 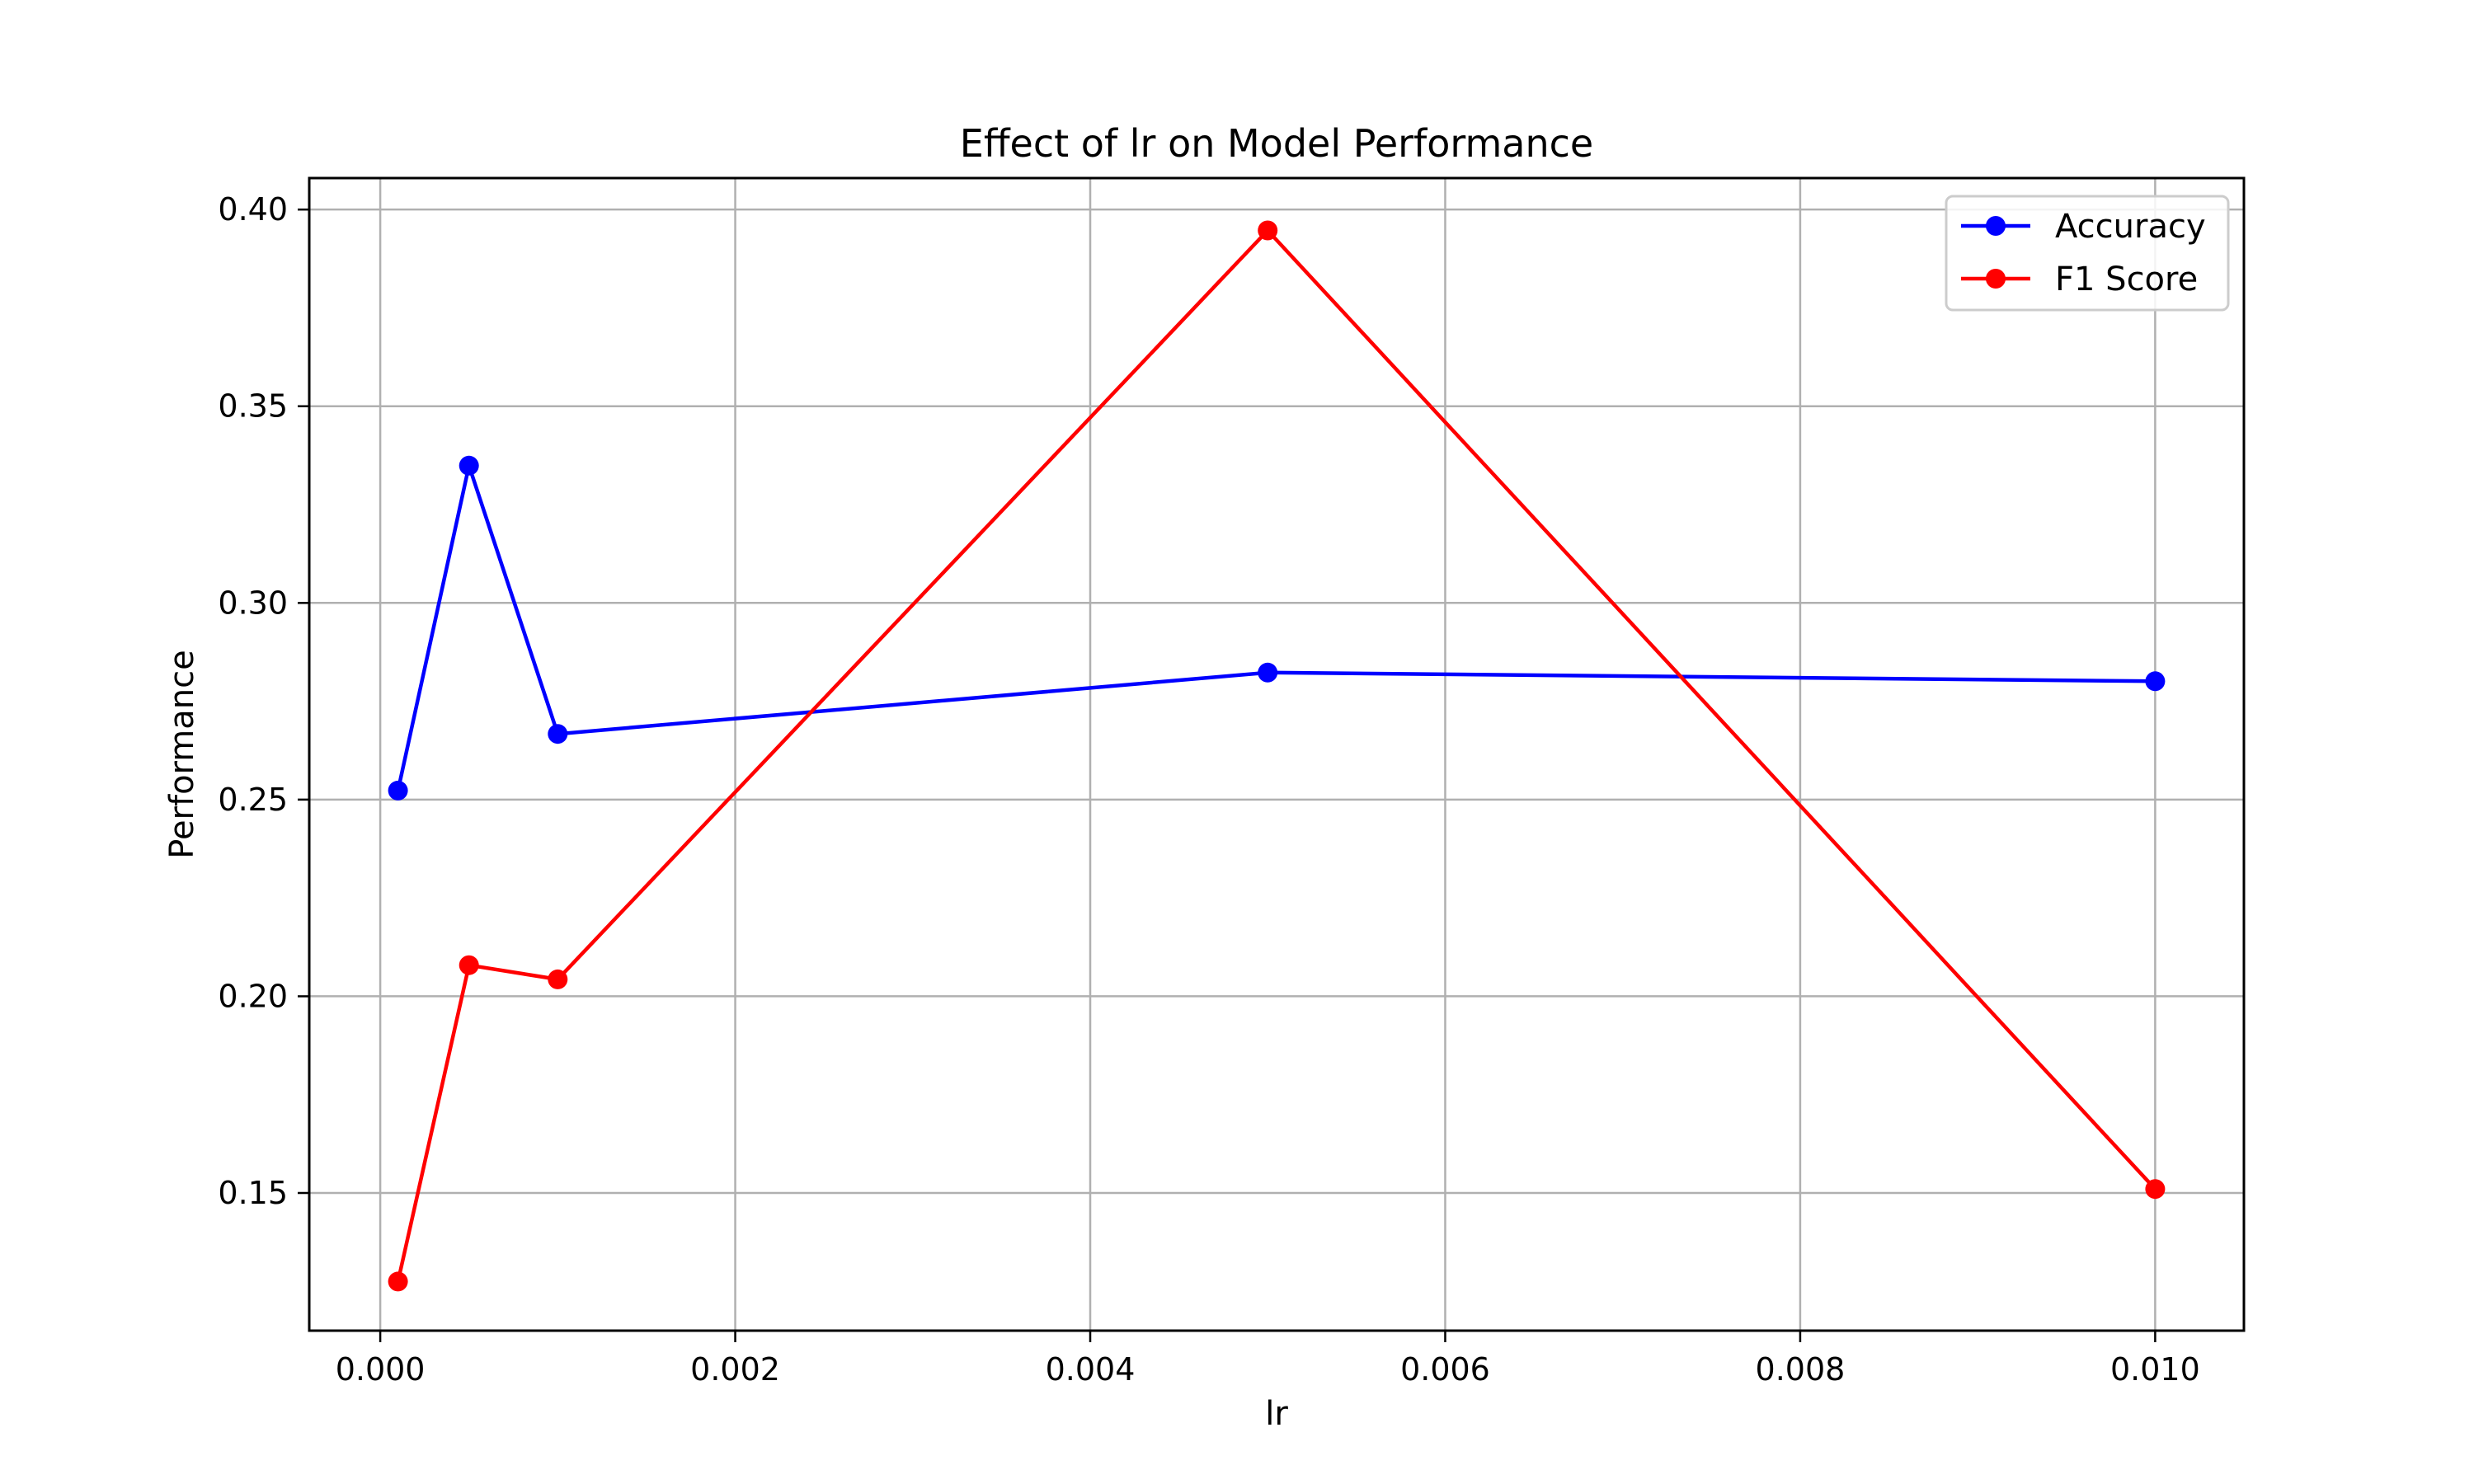 I want to click on legend-f1-score-marker, so click(x=1996, y=279).